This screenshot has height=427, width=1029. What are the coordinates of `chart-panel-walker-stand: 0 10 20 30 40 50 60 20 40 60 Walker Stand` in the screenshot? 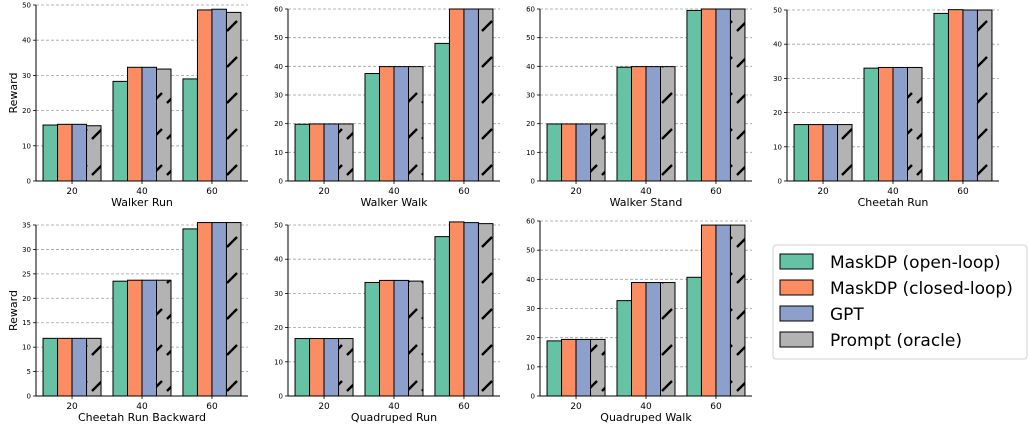 It's located at (639, 107).